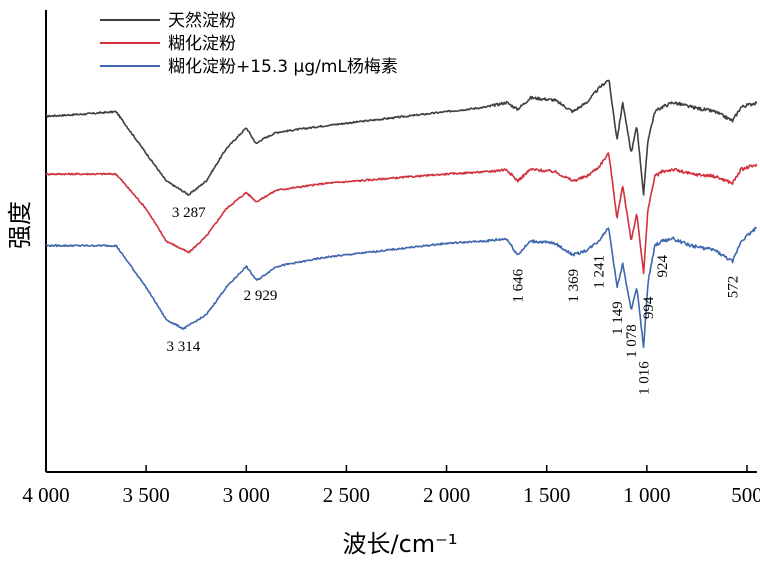 Image resolution: width=760 pixels, height=563 pixels. What do you see at coordinates (649, 307) in the screenshot?
I see `peak-label: 994` at bounding box center [649, 307].